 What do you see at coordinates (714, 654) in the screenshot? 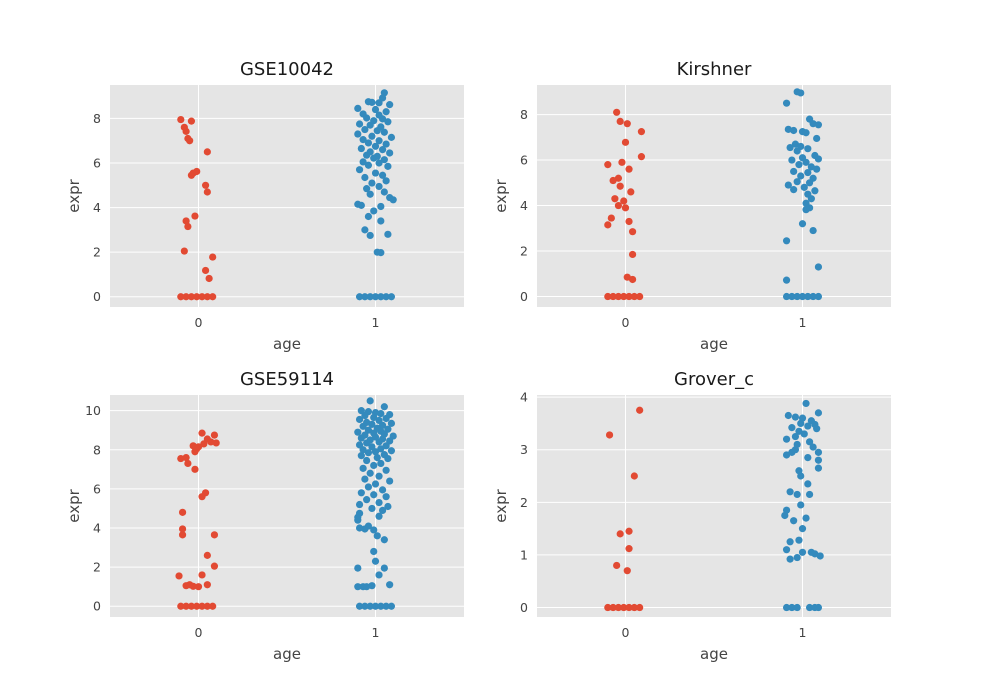
I see `x-axis-label: age` at bounding box center [714, 654].